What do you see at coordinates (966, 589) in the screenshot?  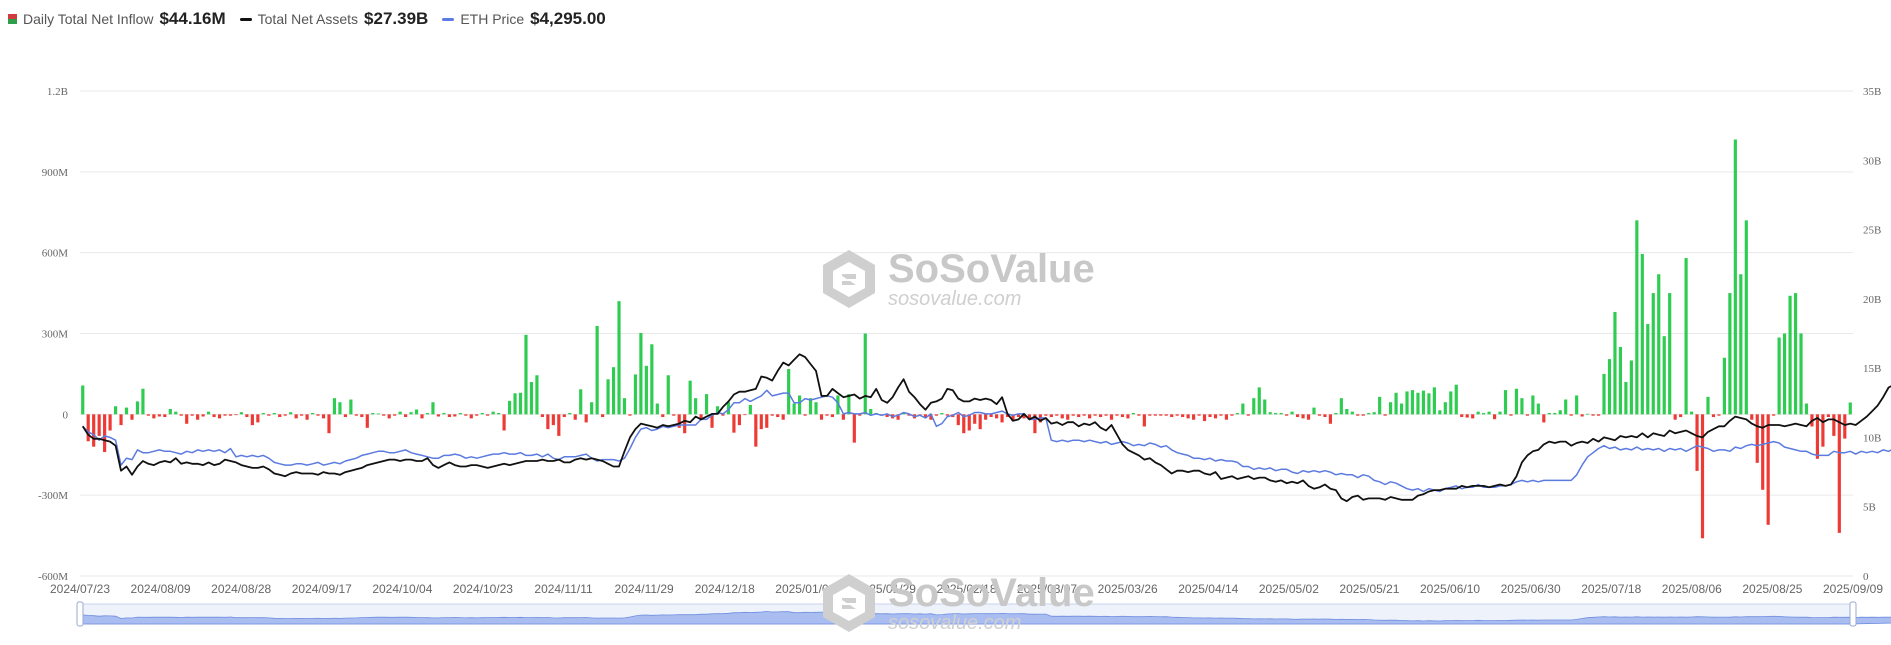 I see `x-tick-label: 2025/02/18` at bounding box center [966, 589].